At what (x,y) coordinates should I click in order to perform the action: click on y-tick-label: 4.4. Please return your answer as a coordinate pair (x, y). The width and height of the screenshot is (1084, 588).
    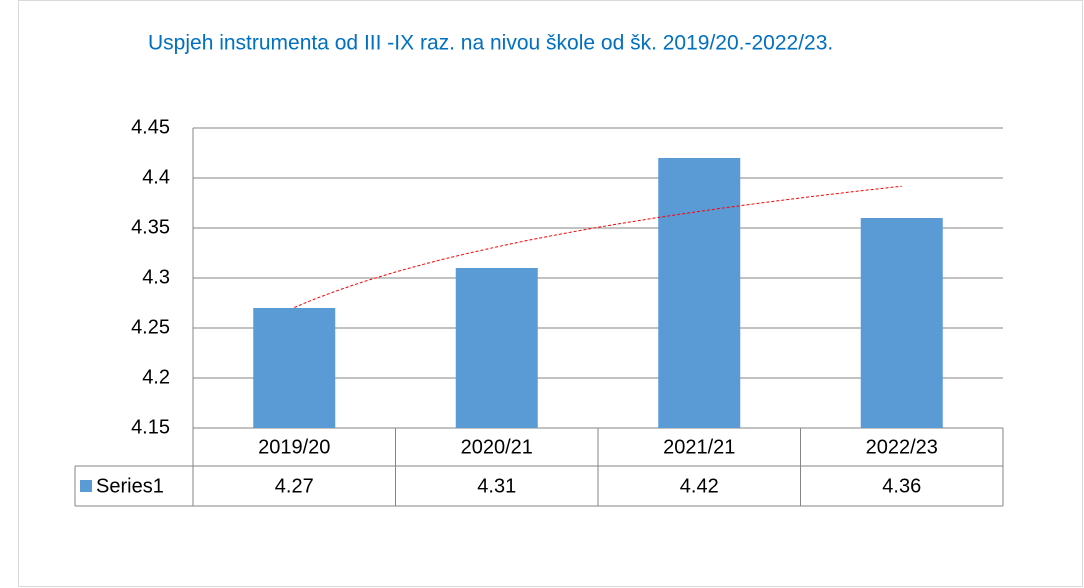
    Looking at the image, I should click on (156, 177).